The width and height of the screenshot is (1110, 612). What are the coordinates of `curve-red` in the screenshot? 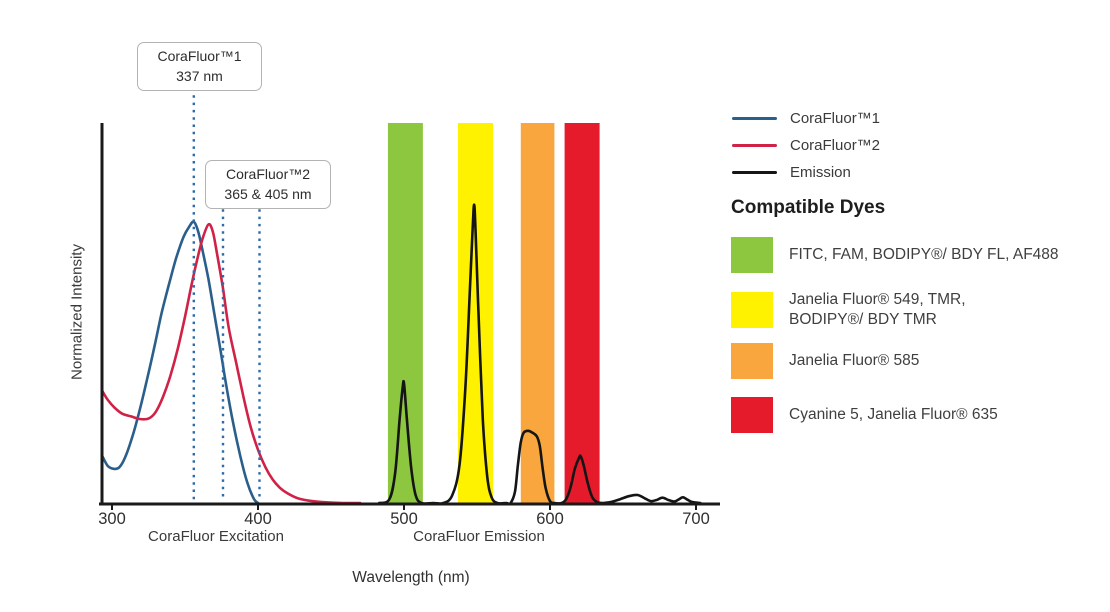 It's located at (231, 363).